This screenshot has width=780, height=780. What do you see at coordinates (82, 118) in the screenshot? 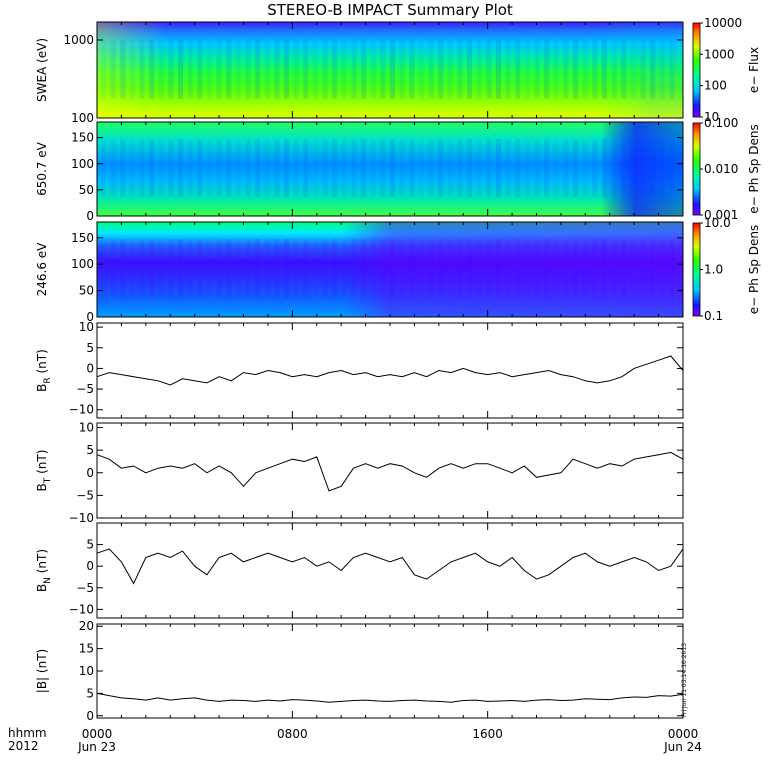
I see `y-tick-label: 100` at bounding box center [82, 118].